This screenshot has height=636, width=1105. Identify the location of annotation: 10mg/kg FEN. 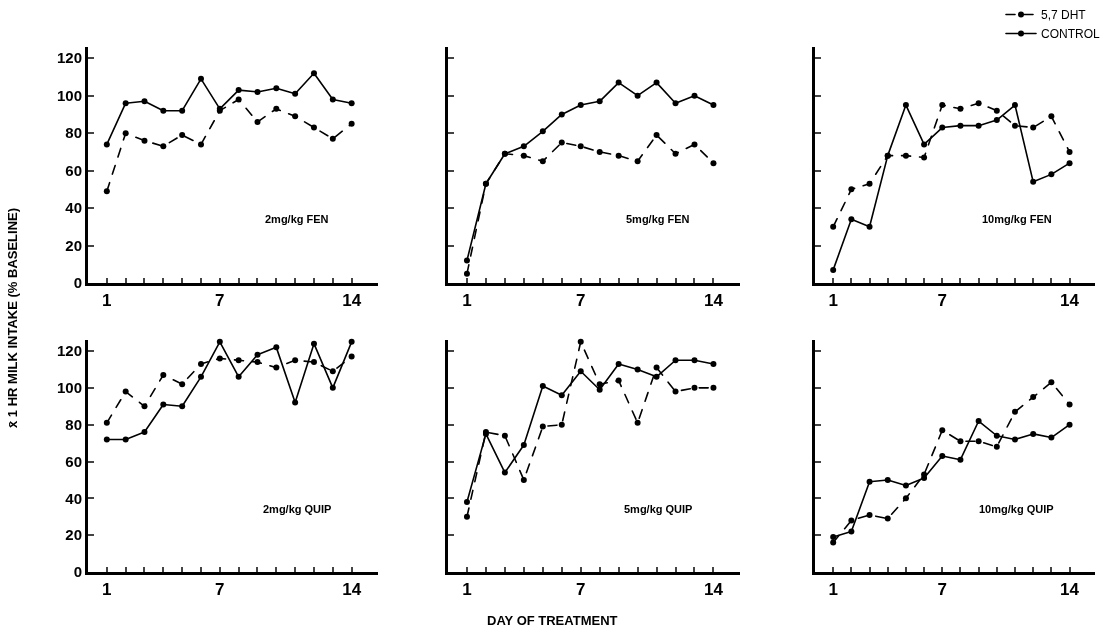
(1017, 219).